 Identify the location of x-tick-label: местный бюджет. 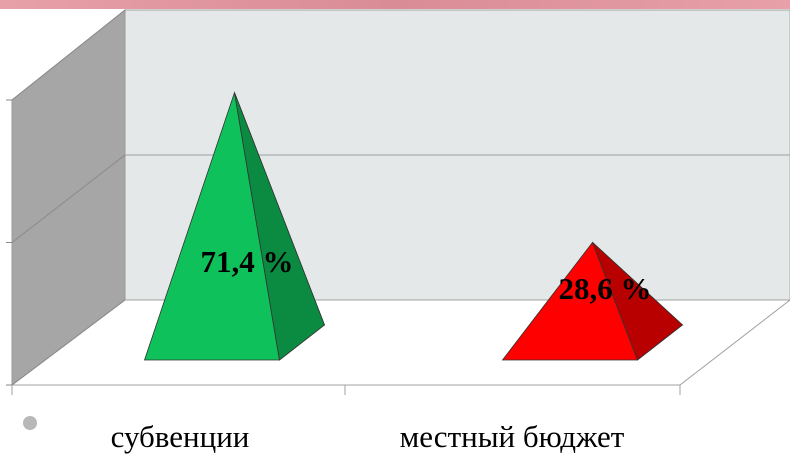
(512, 436).